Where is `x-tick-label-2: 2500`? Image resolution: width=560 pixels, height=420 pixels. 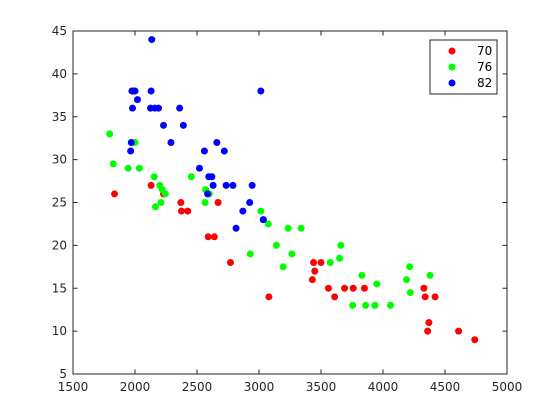
x-tick-label-2: 2500 is located at coordinates (197, 387).